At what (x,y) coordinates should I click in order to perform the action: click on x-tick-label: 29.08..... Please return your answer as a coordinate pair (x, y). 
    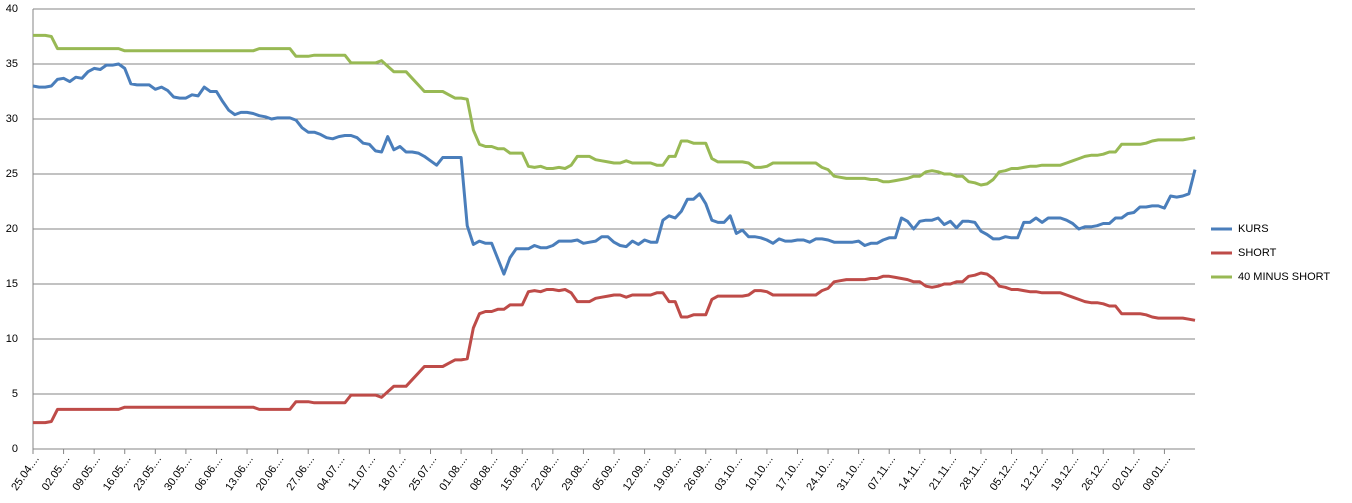
    Looking at the image, I should click on (576, 473).